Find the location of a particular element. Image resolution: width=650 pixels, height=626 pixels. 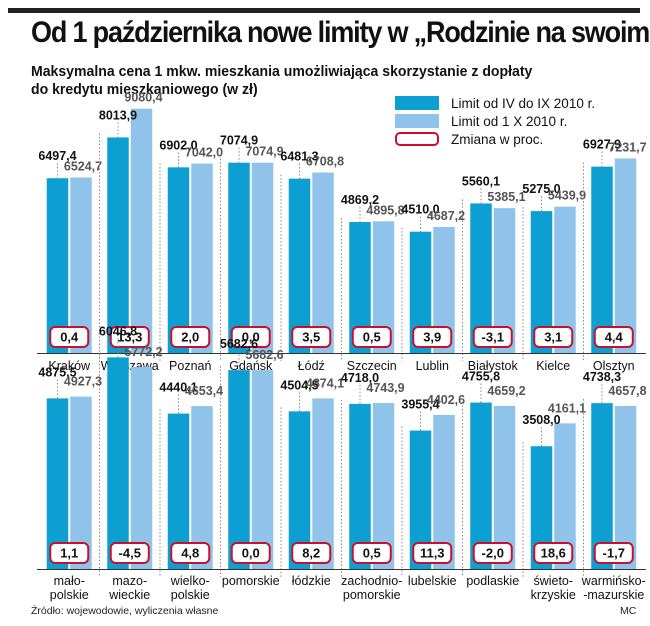

top-rule is located at coordinates (324, 10).